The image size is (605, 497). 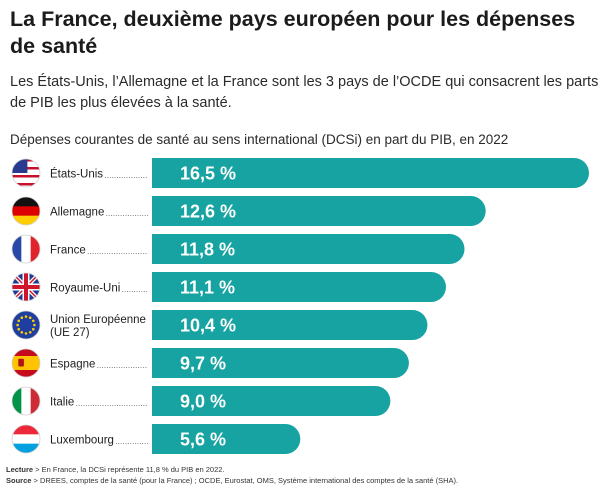 I want to click on value-label: 5,6 %, so click(x=203, y=440).